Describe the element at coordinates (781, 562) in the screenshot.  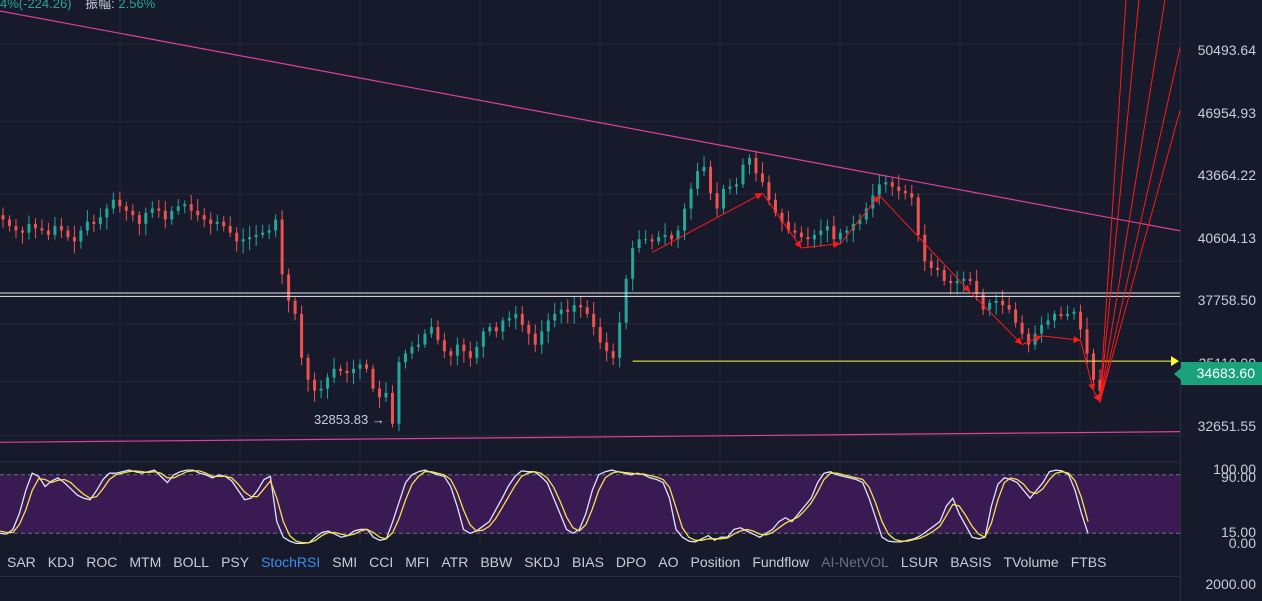
I see `indicator-tab-fundflow: Fundflow` at that location.